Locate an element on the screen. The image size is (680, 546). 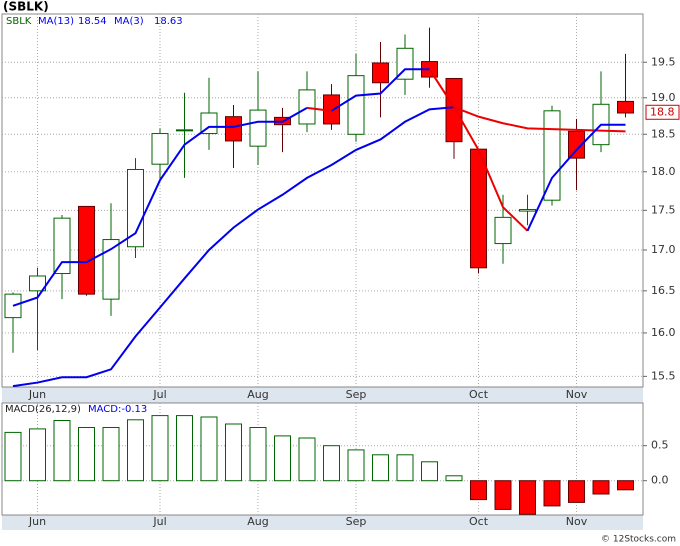
last-price-label: 18.8 is located at coordinates (662, 111).